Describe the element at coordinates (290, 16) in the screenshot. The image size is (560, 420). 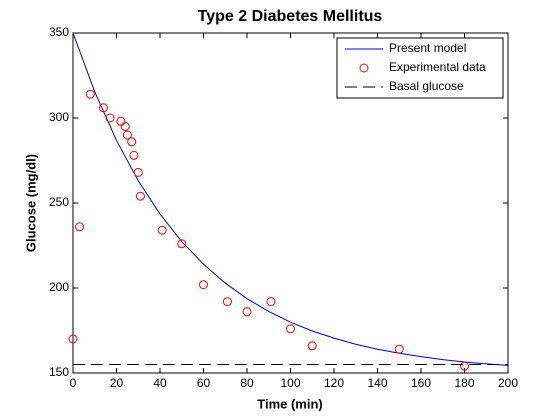
I see `chart-title: Type 2 Diabetes Mellitus` at that location.